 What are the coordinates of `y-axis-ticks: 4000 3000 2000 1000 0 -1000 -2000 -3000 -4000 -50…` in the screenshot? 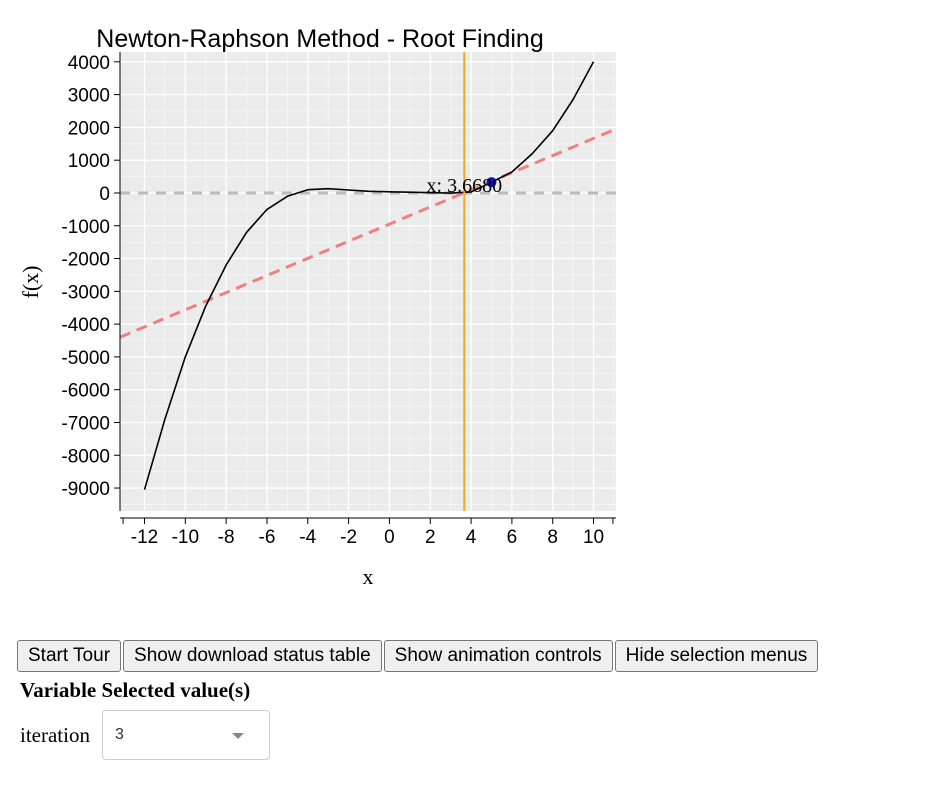 It's located at (90, 276).